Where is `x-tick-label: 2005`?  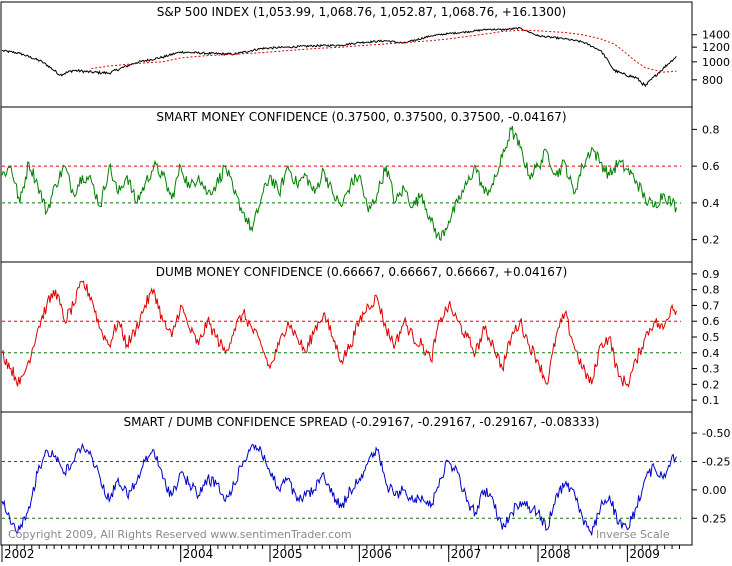 x-tick-label: 2005 is located at coordinates (287, 554).